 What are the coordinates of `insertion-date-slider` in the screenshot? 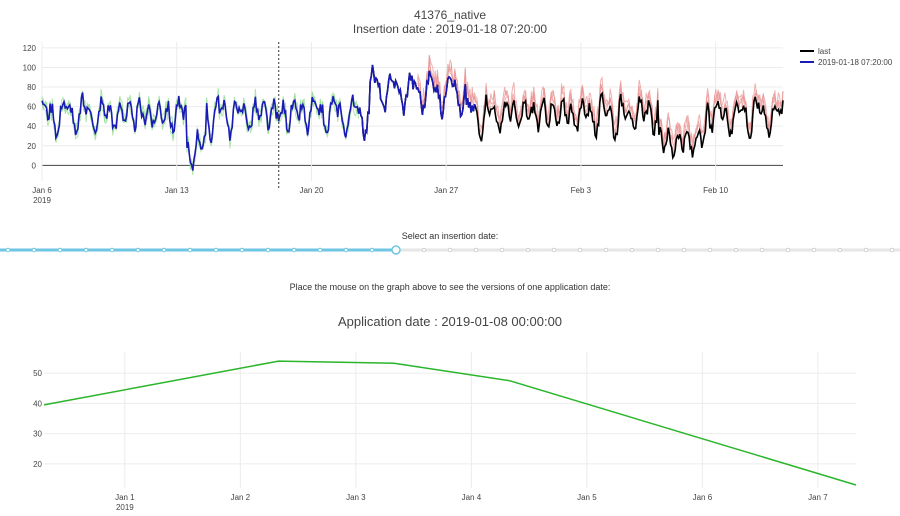 It's located at (450, 251).